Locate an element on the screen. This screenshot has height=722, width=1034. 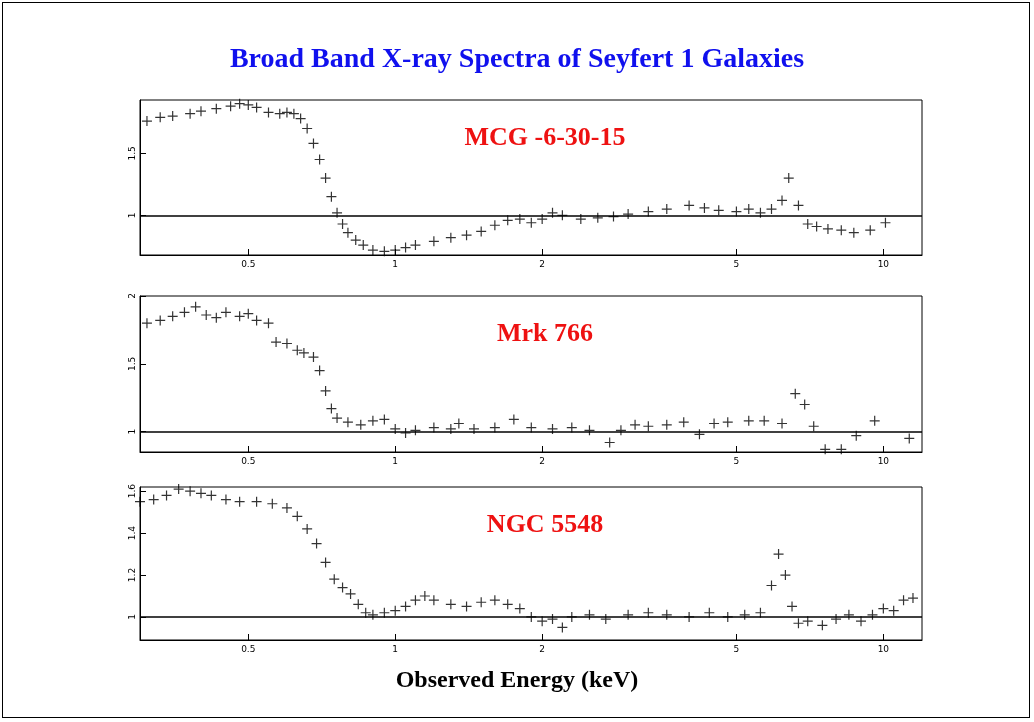
y-tick-label: 1.2 is located at coordinates (131, 575).